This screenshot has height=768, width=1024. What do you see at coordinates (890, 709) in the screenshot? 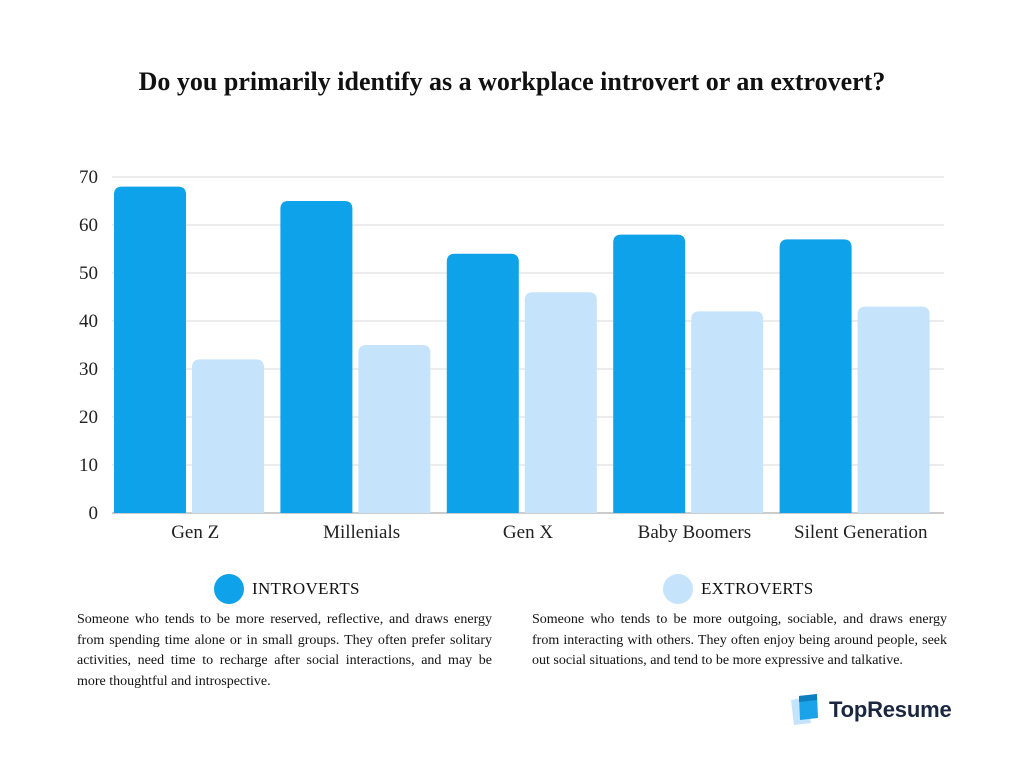
I see `brand-name: TopResume` at bounding box center [890, 709].